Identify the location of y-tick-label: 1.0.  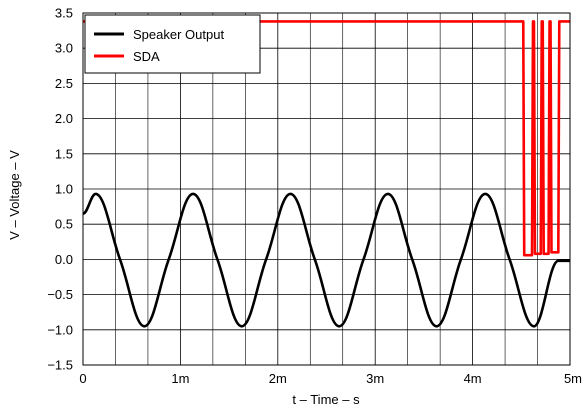
(64, 189).